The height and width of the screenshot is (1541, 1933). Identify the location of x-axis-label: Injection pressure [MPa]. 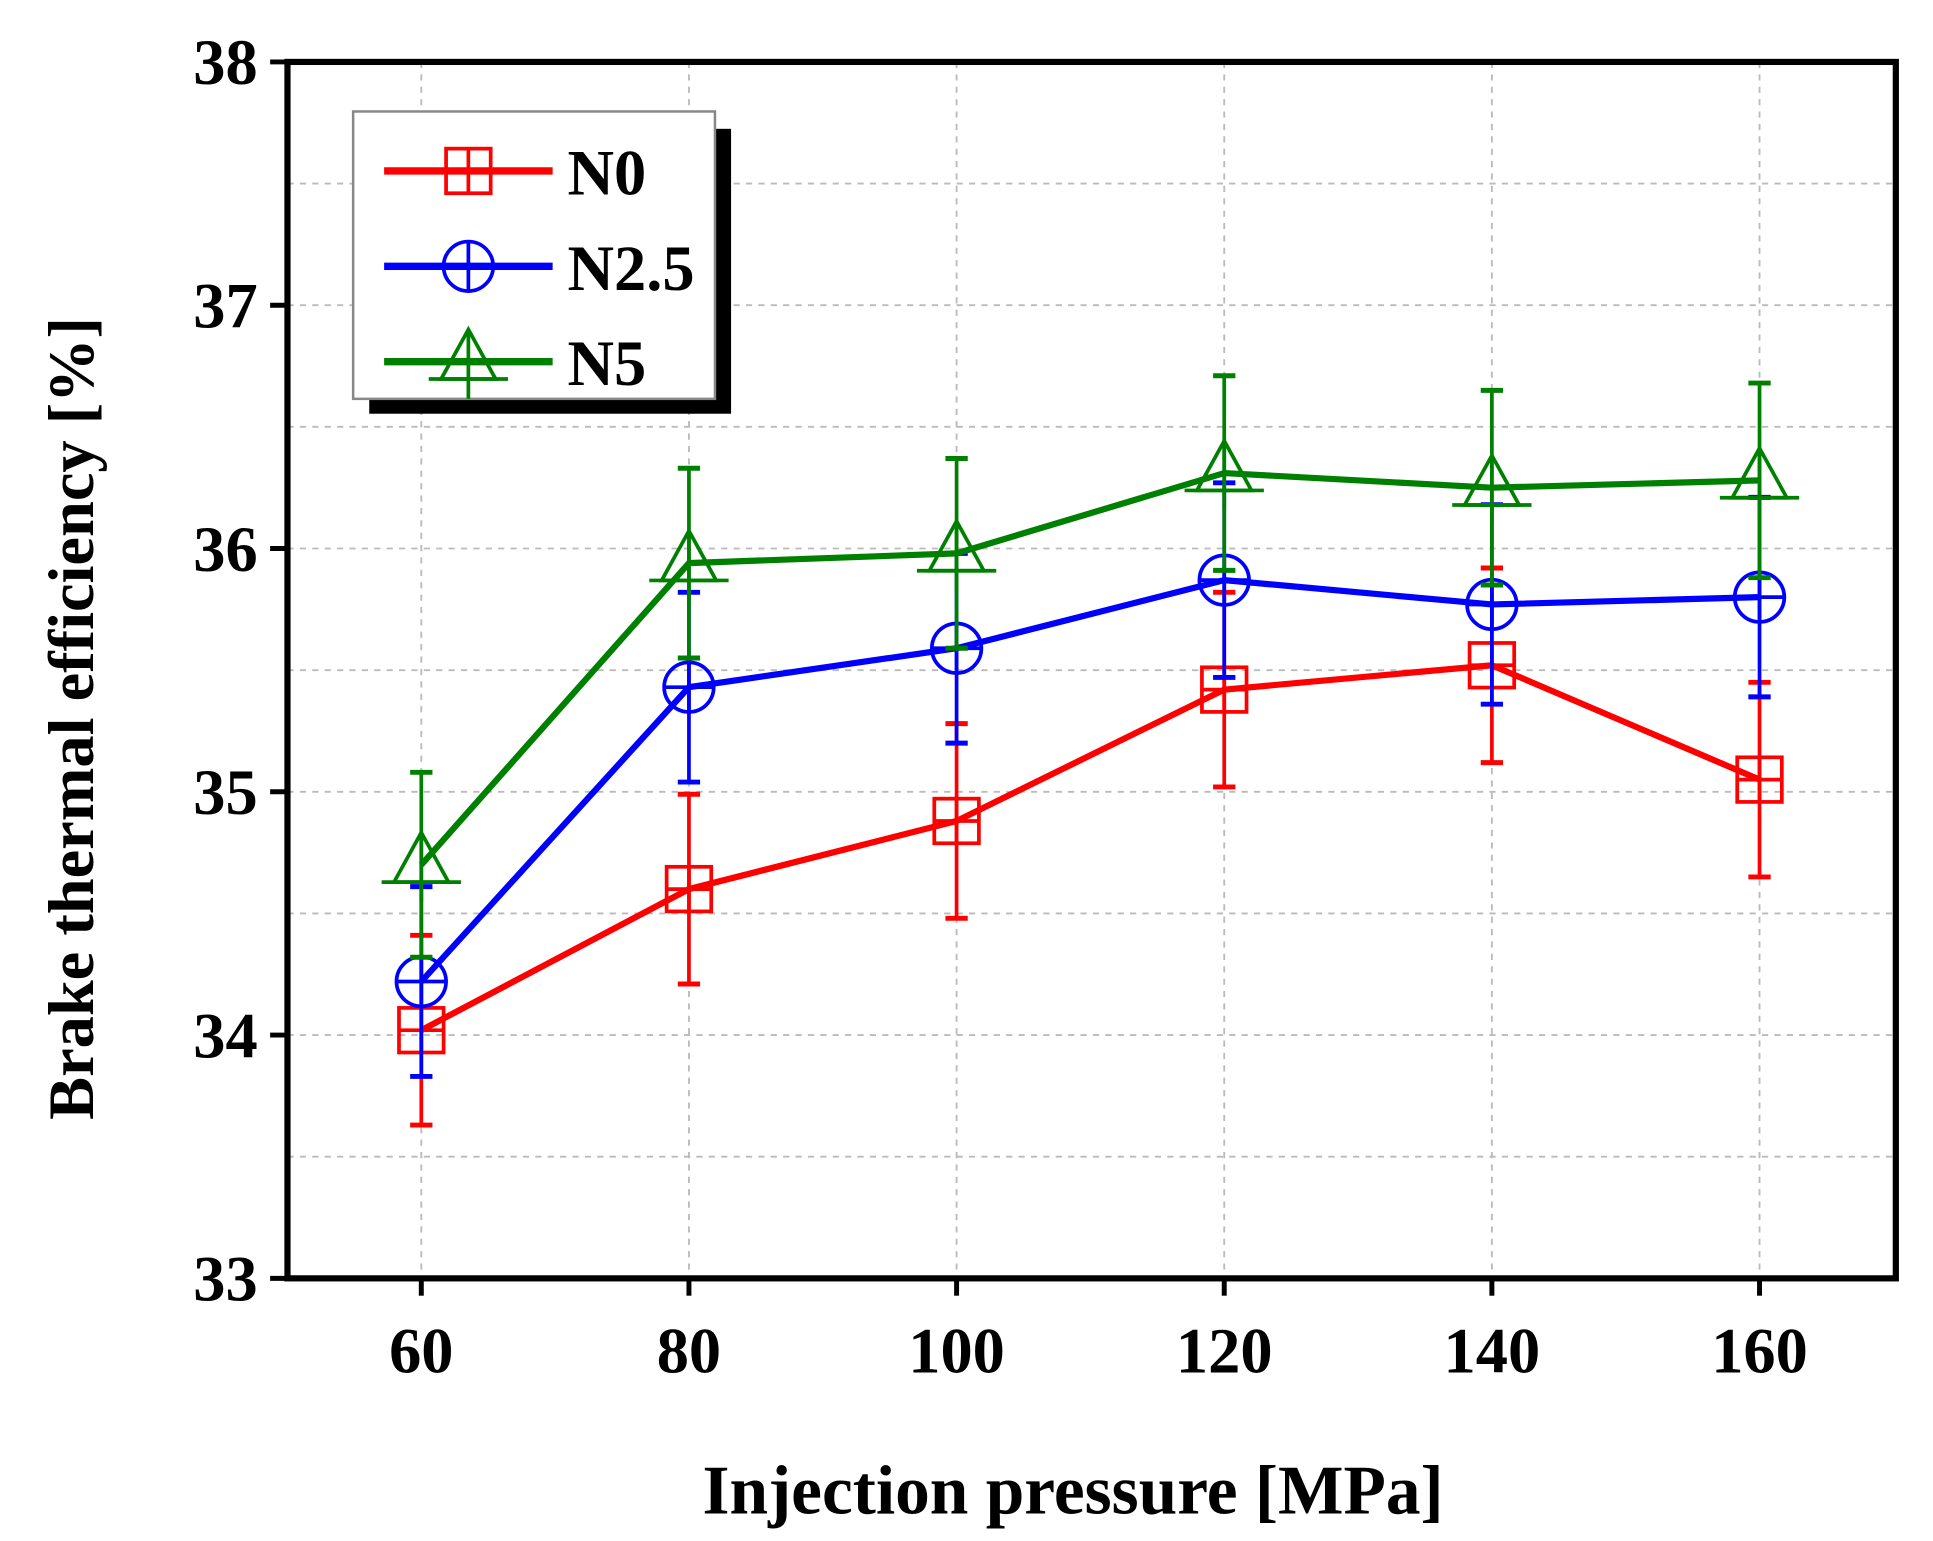
(1072, 1491).